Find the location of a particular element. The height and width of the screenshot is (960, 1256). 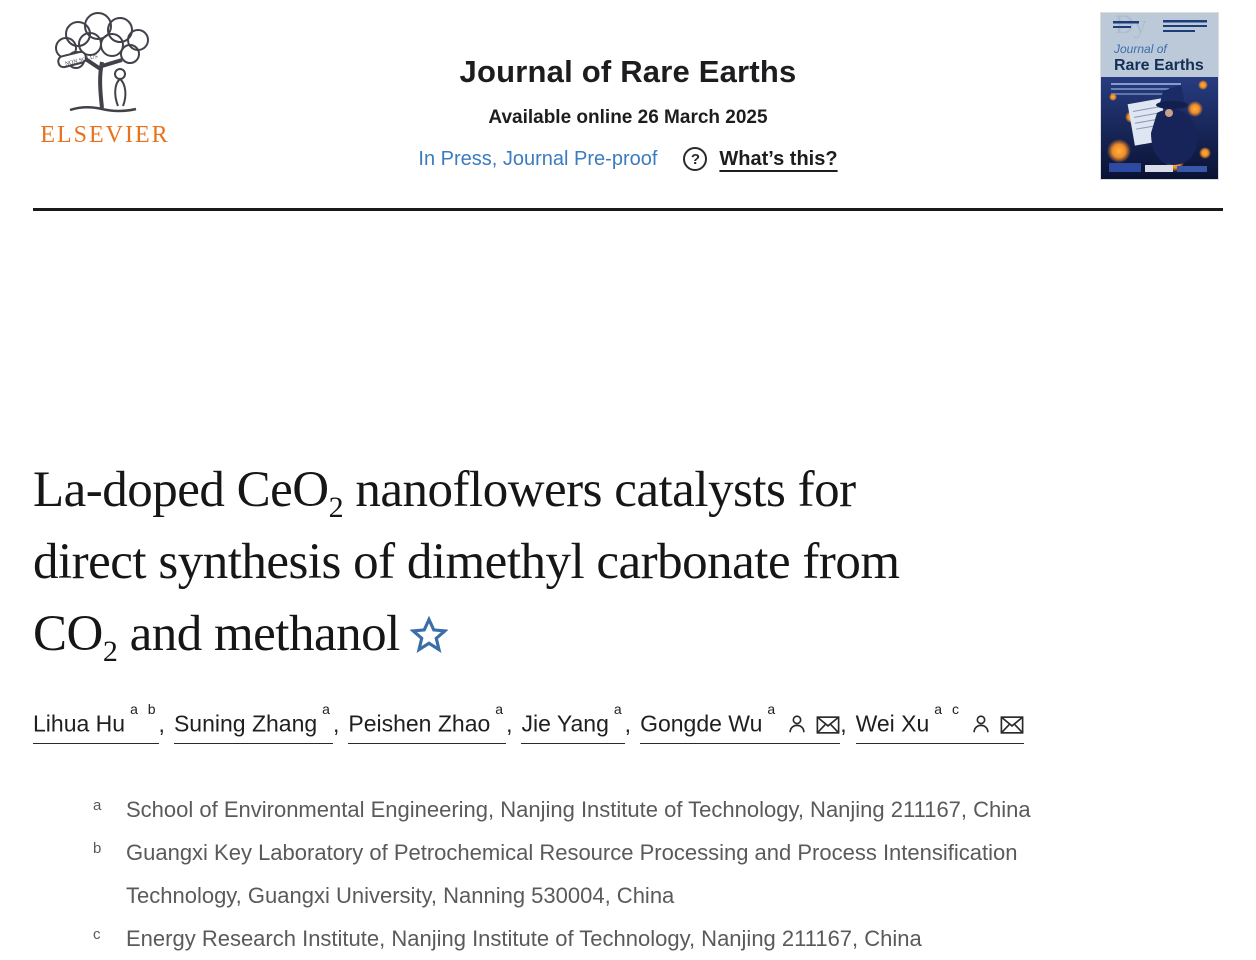

affiliation-sup: c is located at coordinates (97, 934).